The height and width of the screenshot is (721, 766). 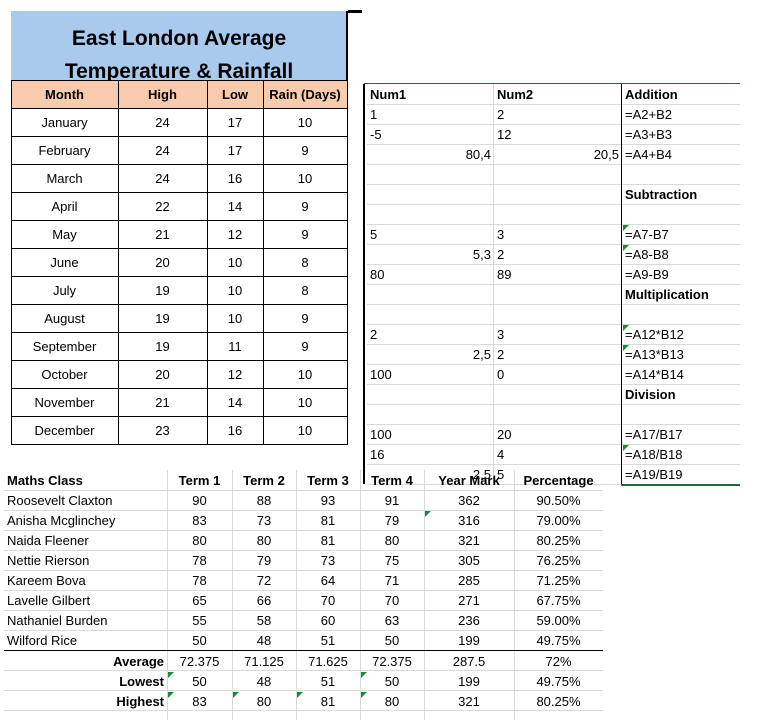 What do you see at coordinates (179, 71) in the screenshot?
I see `weather-title-line2: Temperature & Rainfall` at bounding box center [179, 71].